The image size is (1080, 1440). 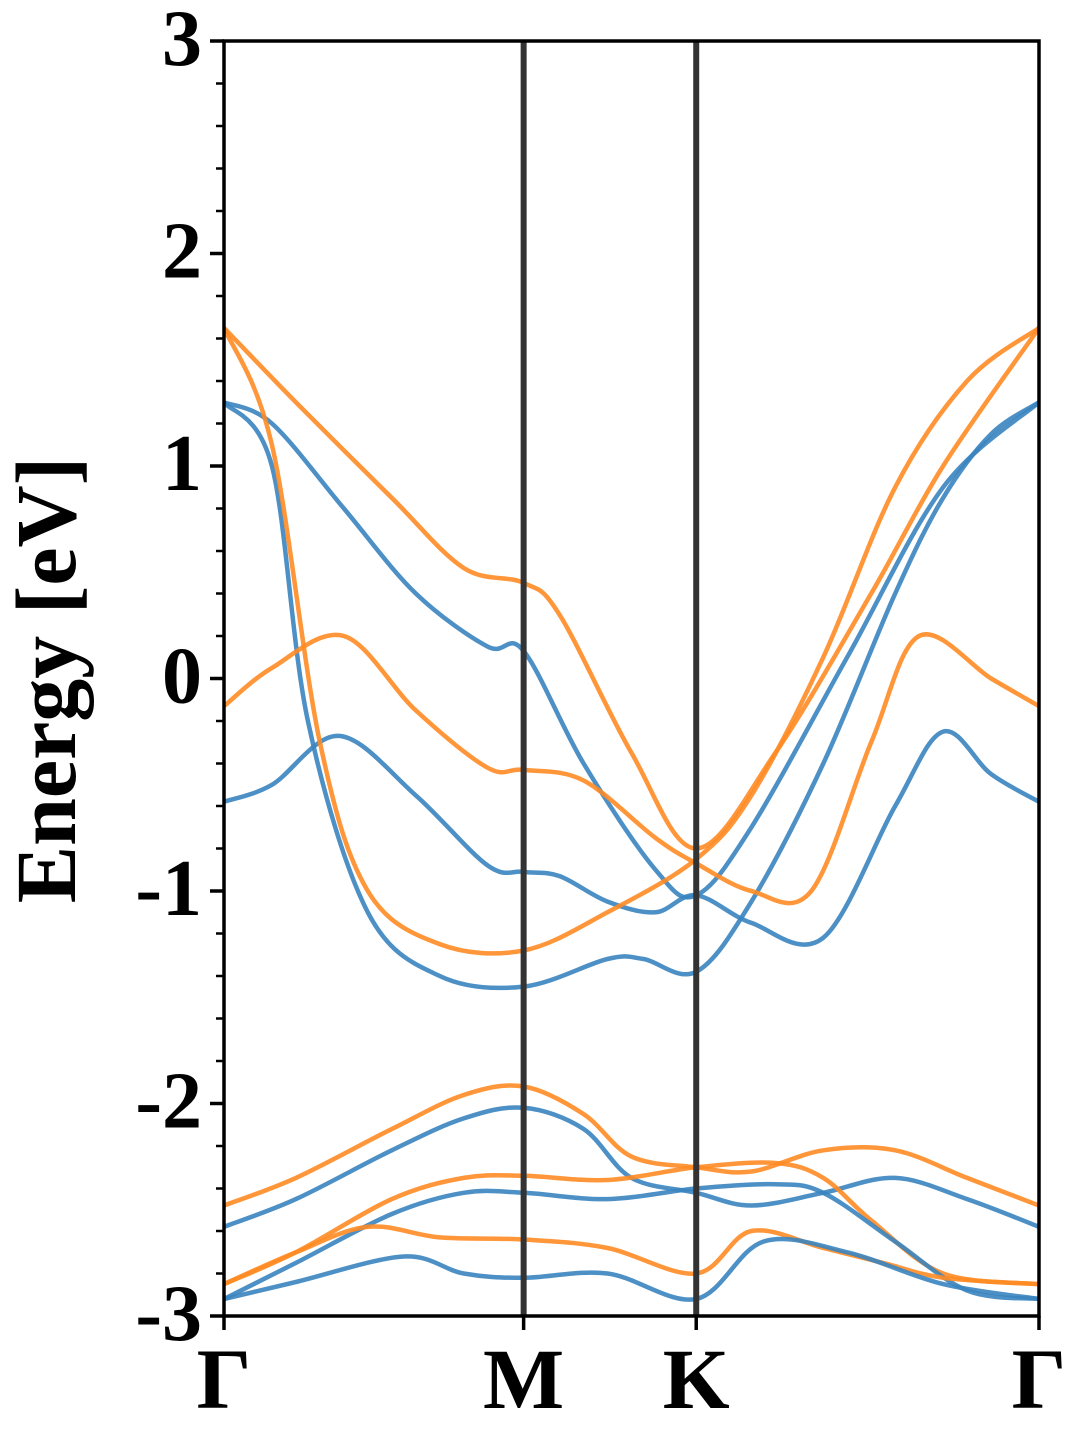 I want to click on y-tick-label: 3, so click(x=182, y=41).